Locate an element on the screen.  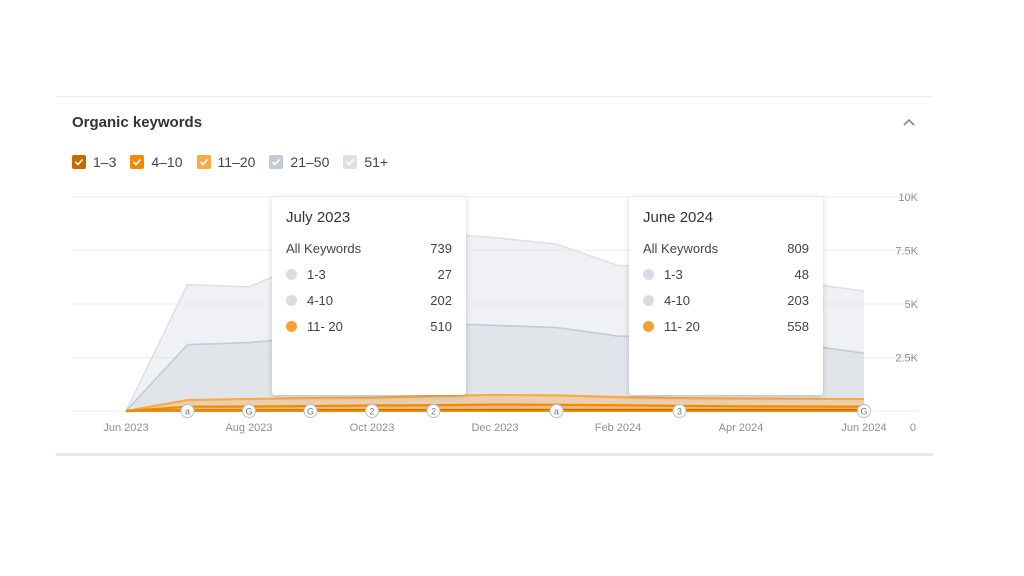
legend-item-51-plus: 51+ is located at coordinates (365, 162).